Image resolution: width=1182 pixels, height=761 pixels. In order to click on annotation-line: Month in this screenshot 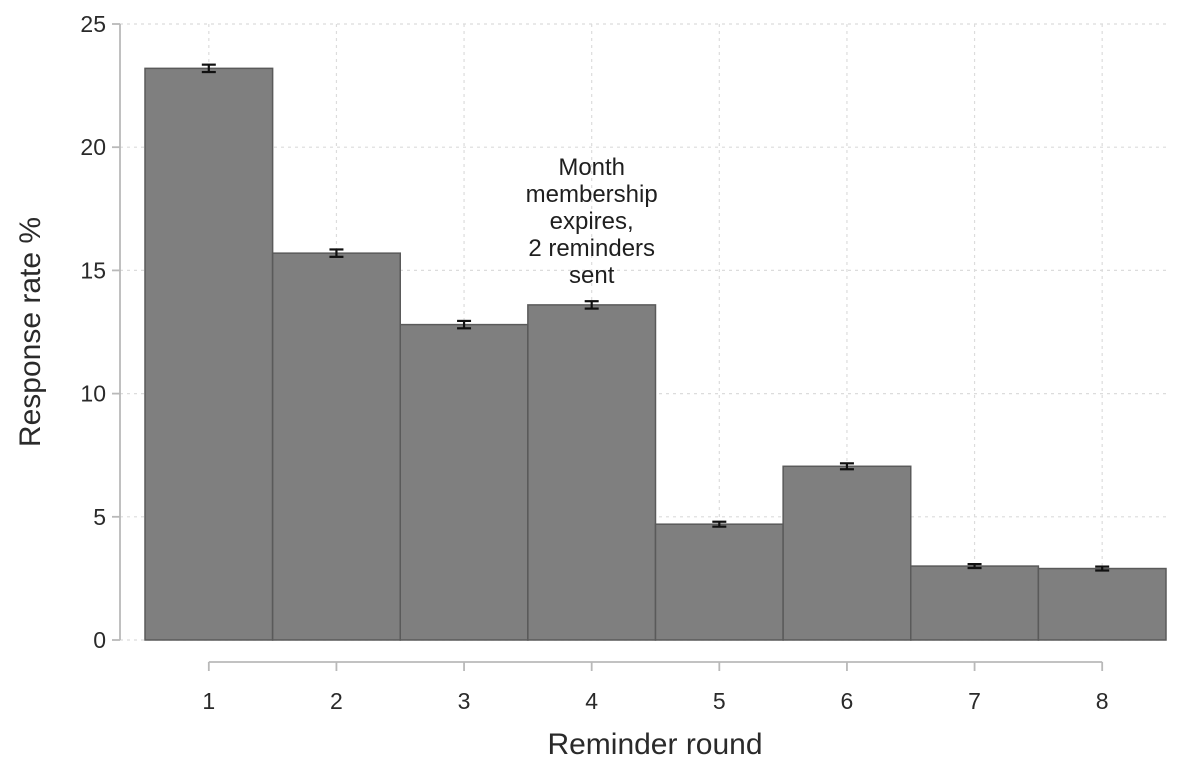, I will do `click(591, 167)`.